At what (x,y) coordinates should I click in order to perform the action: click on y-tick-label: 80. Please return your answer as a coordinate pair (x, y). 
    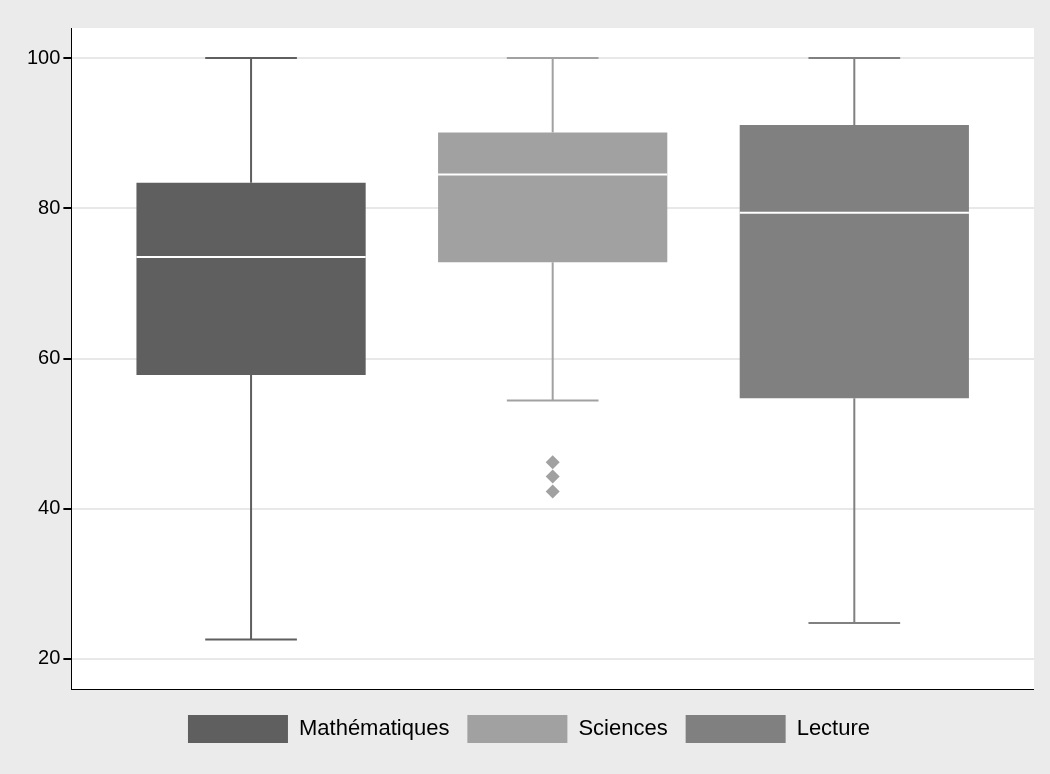
    Looking at the image, I should click on (49, 206).